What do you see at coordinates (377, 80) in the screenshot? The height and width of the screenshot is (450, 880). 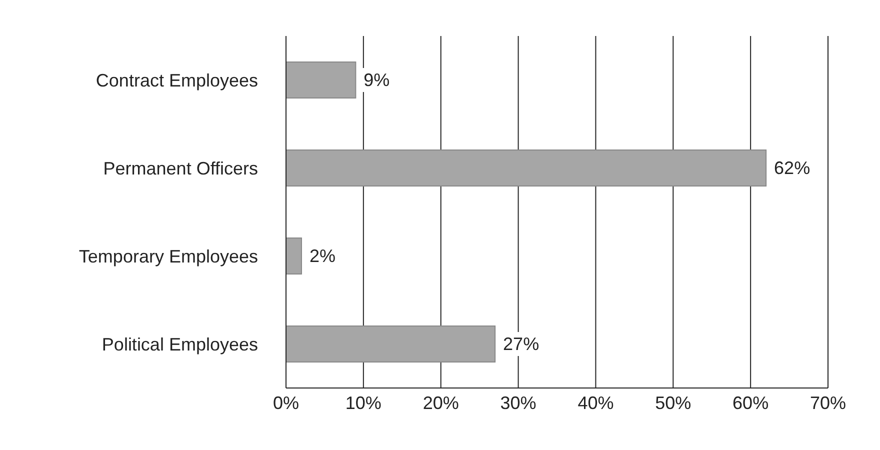 I see `data-label: 9%` at bounding box center [377, 80].